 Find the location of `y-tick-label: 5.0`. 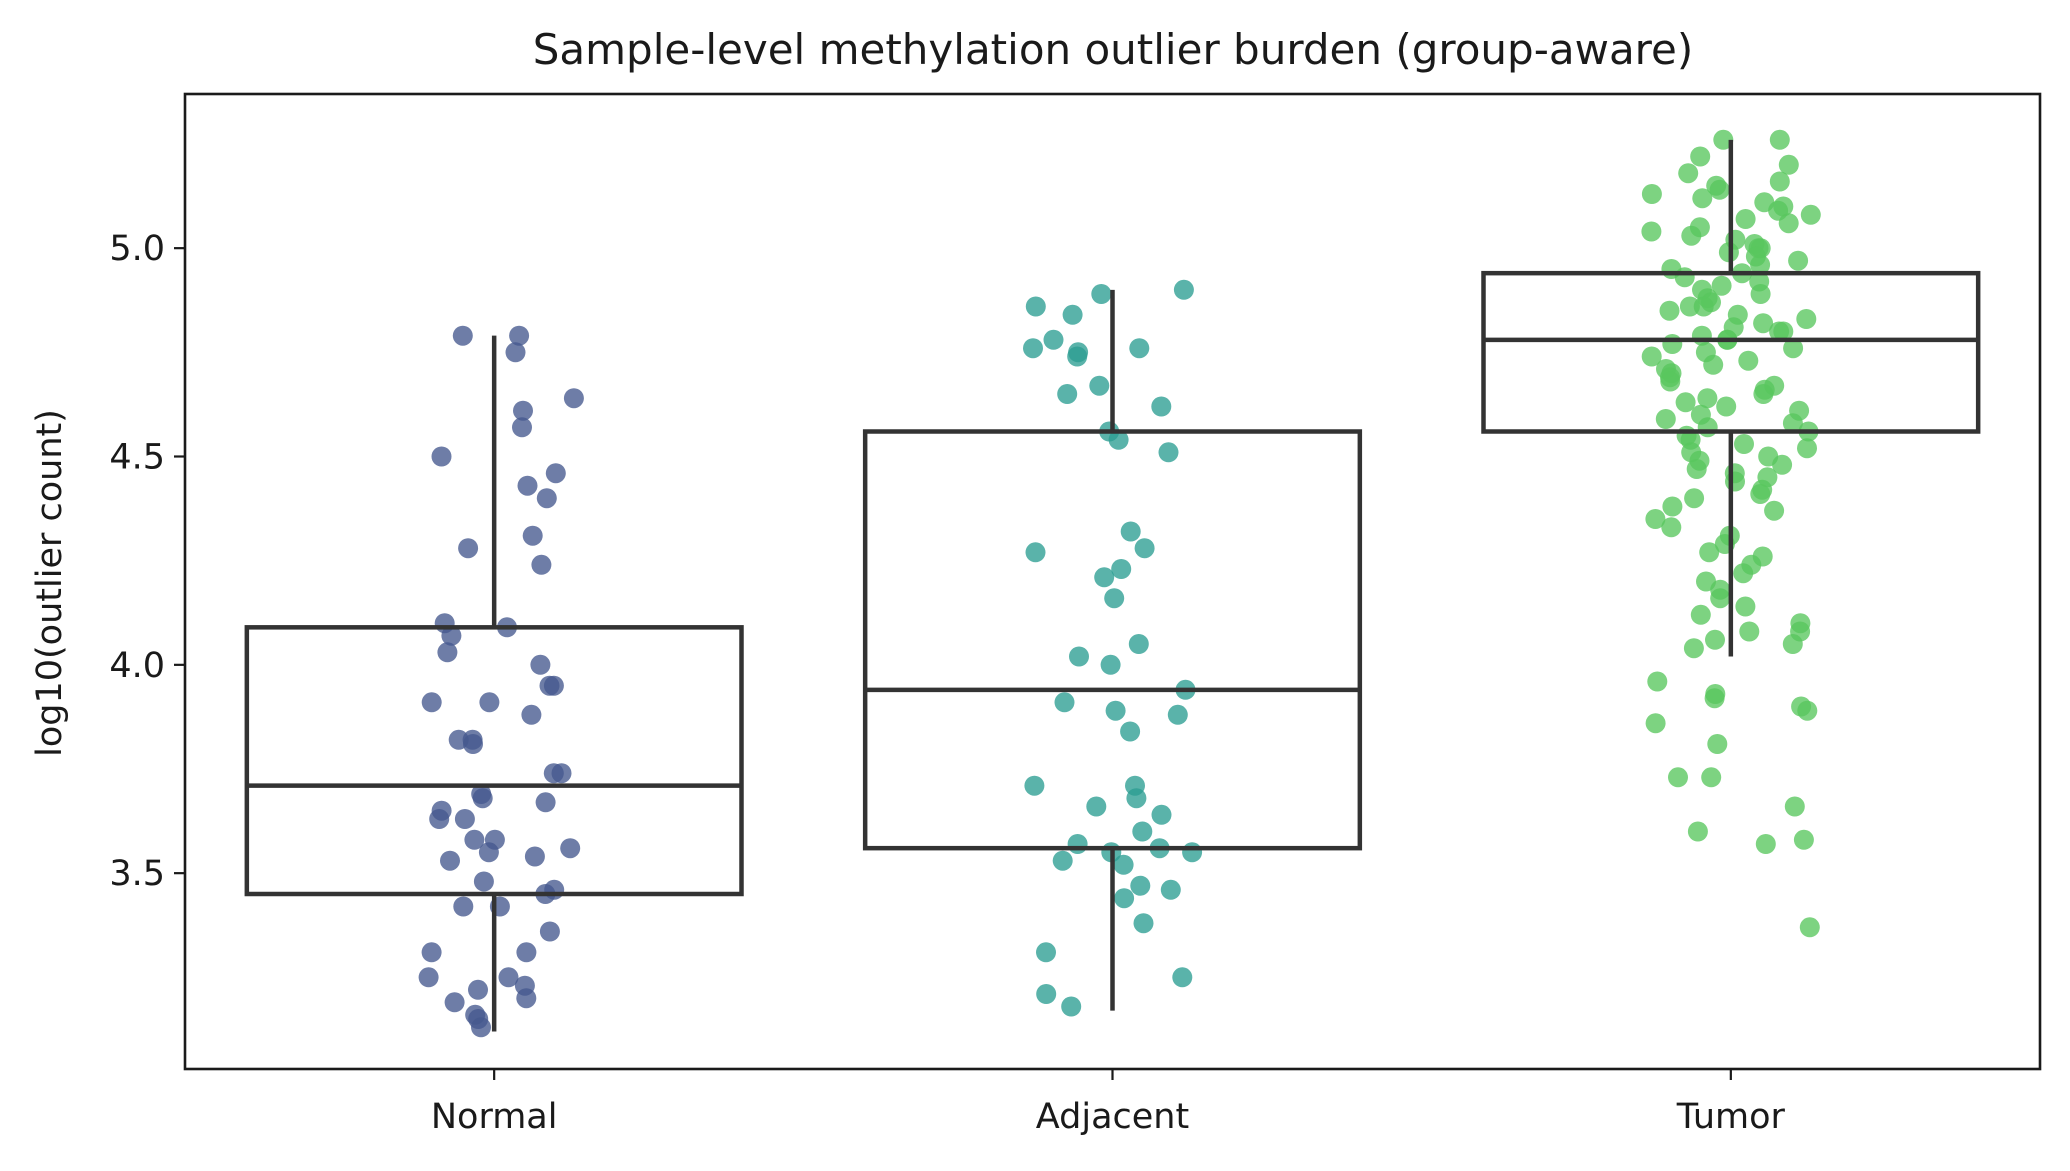

y-tick-label: 5.0 is located at coordinates (137, 249).